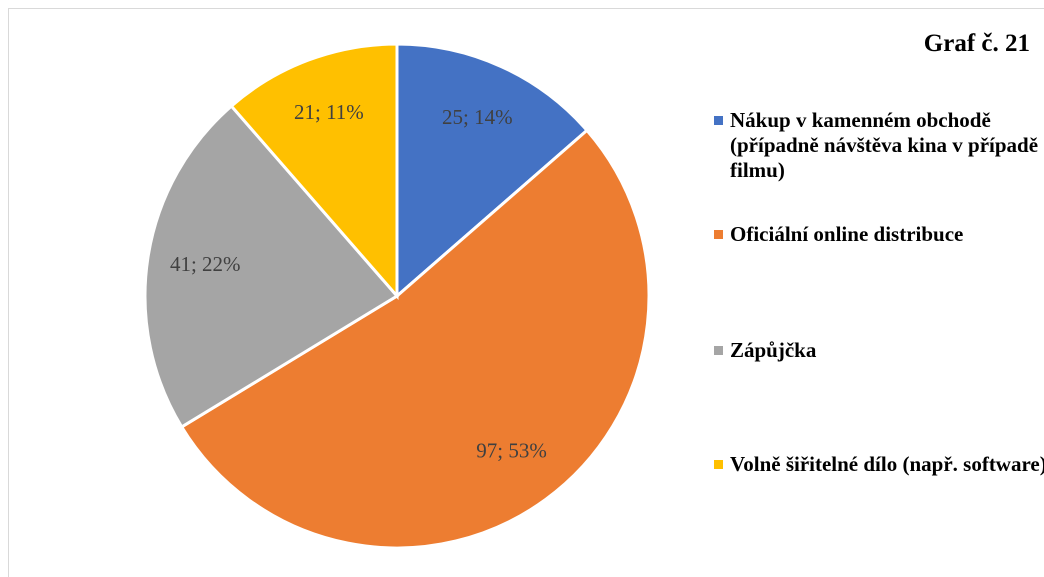 The image size is (1044, 577). I want to click on legend-label: Oficiální online distribuce, so click(847, 234).